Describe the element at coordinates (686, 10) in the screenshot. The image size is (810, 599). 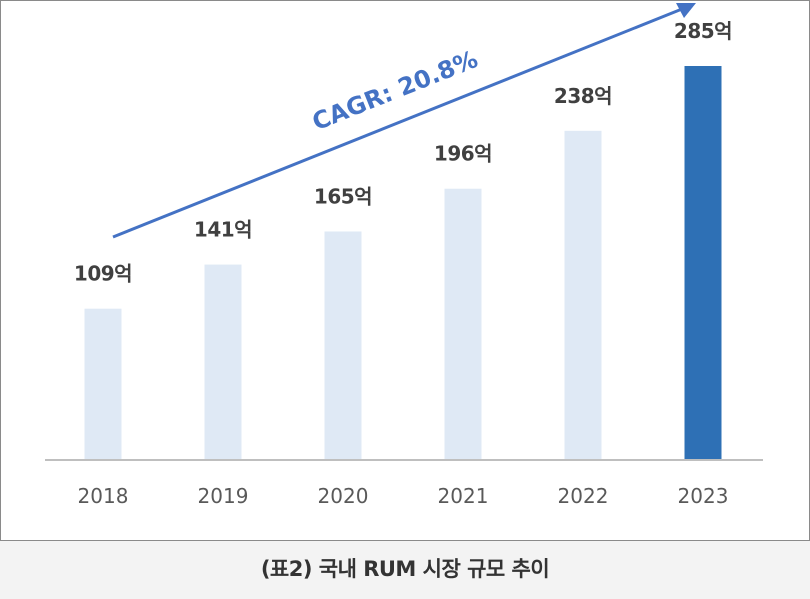
I see `cagr-arrow-head` at that location.